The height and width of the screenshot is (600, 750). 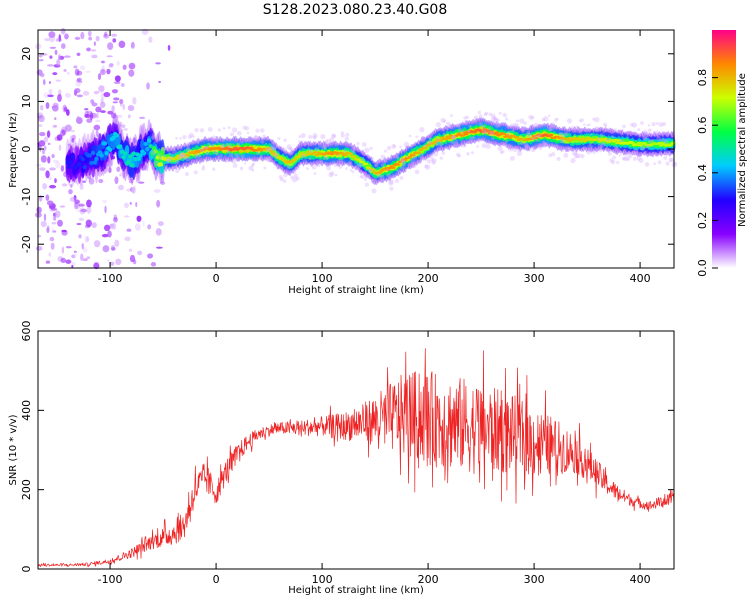 I want to click on colorbar-tick-label: 0.6, so click(x=702, y=125).